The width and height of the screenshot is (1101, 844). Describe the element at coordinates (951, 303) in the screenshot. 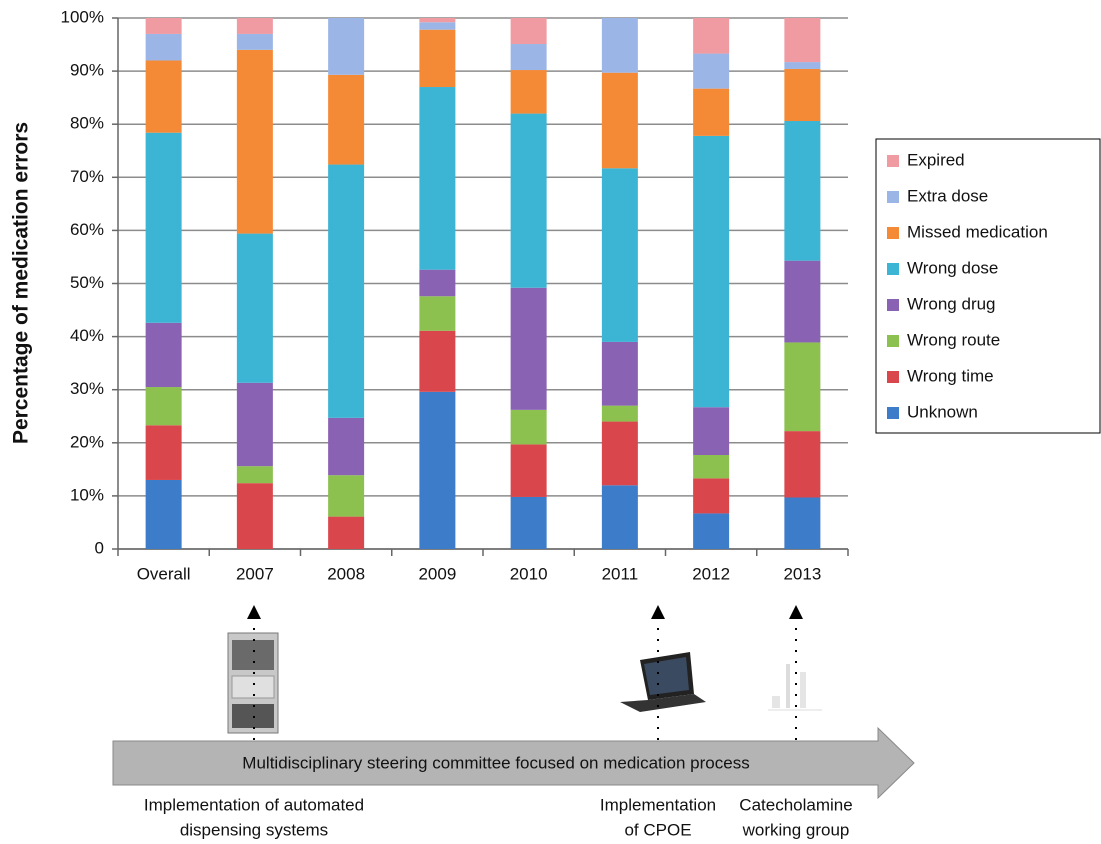

I see `legend-label: Wrong drug` at that location.